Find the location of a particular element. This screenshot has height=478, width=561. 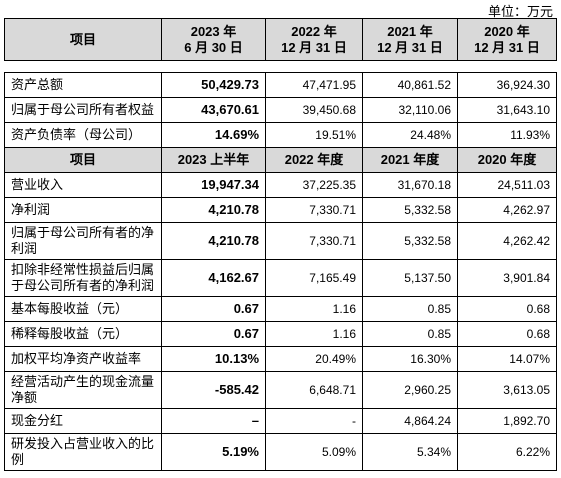

value-cell: 19.51% is located at coordinates (314, 135).